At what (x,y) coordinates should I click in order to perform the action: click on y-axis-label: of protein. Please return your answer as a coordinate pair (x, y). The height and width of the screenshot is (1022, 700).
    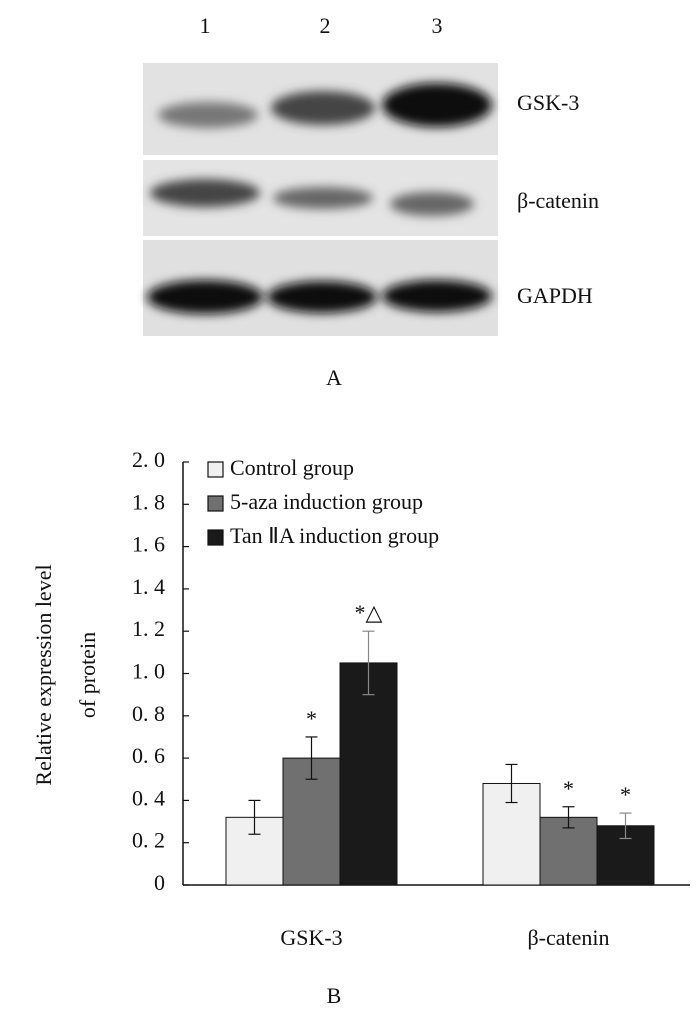
    Looking at the image, I should click on (87, 675).